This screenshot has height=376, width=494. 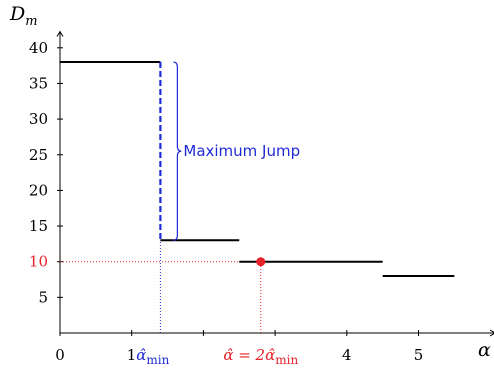 What do you see at coordinates (43, 297) in the screenshot?
I see `y-tick-label: 5` at bounding box center [43, 297].